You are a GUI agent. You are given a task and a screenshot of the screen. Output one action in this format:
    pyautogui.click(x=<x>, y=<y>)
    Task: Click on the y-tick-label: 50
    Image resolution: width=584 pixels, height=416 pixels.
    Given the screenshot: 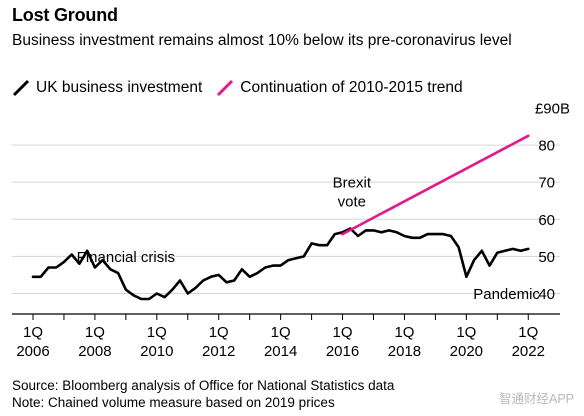 What is the action you would take?
    pyautogui.click(x=546, y=257)
    